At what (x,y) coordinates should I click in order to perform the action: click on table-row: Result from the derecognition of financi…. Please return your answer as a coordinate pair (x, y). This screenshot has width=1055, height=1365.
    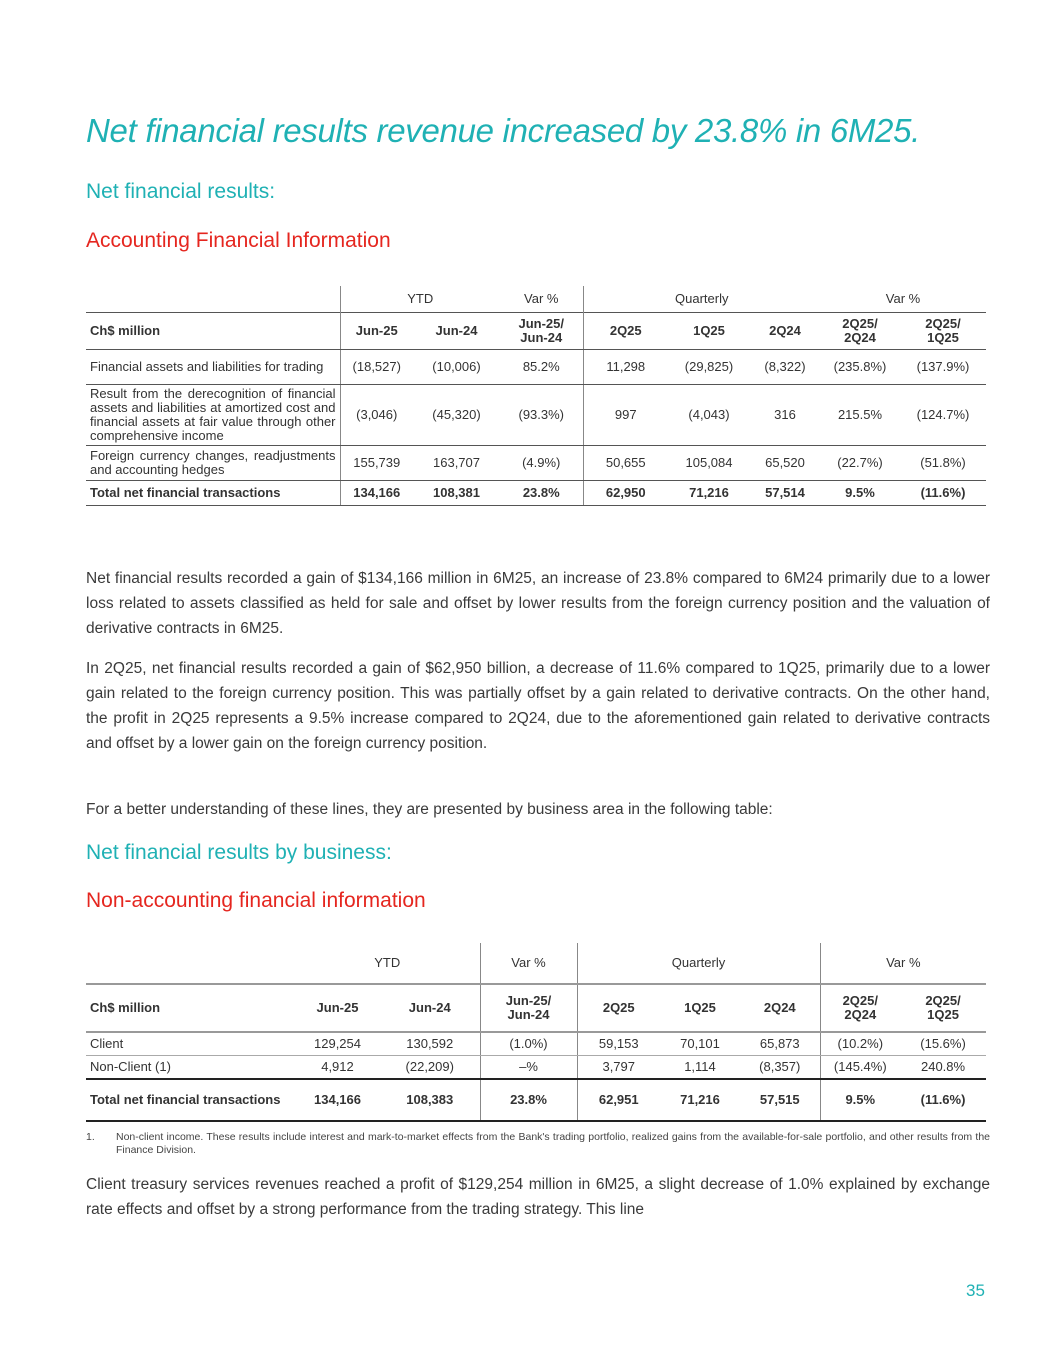
    Looking at the image, I should click on (536, 415).